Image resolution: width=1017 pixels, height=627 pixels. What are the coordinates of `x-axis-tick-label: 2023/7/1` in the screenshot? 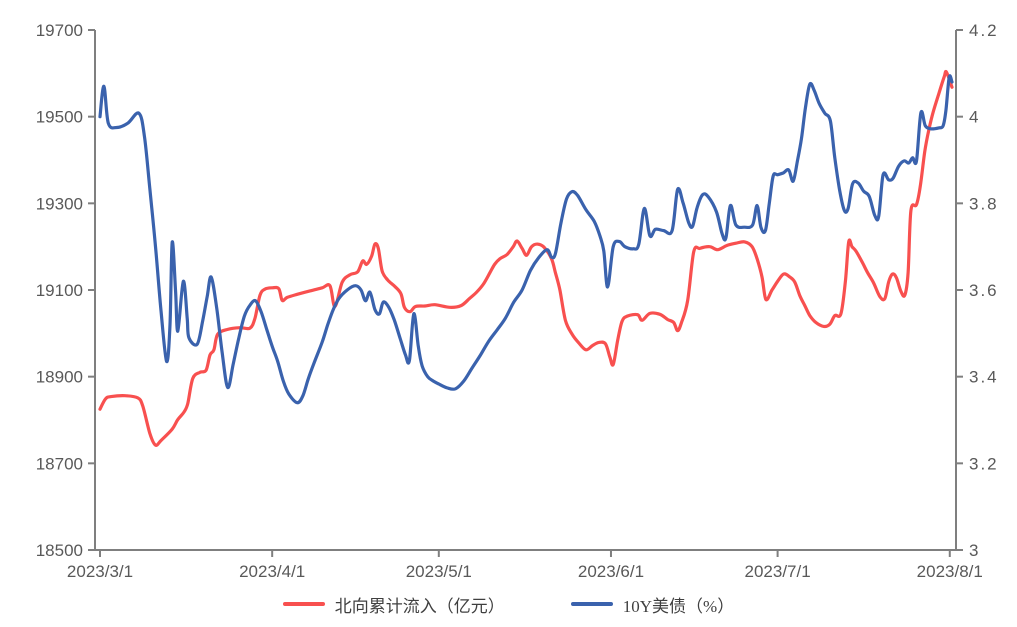 It's located at (778, 571).